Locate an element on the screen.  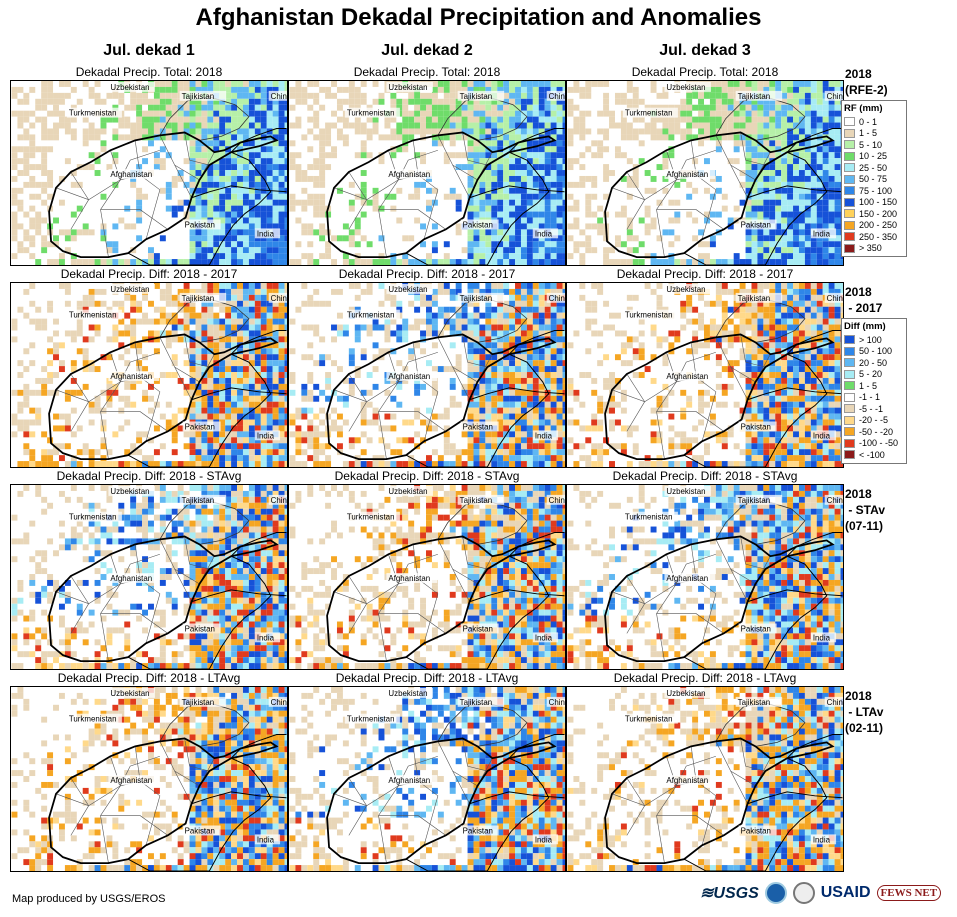
legend-difference-label: > 100 is located at coordinates (870, 339).